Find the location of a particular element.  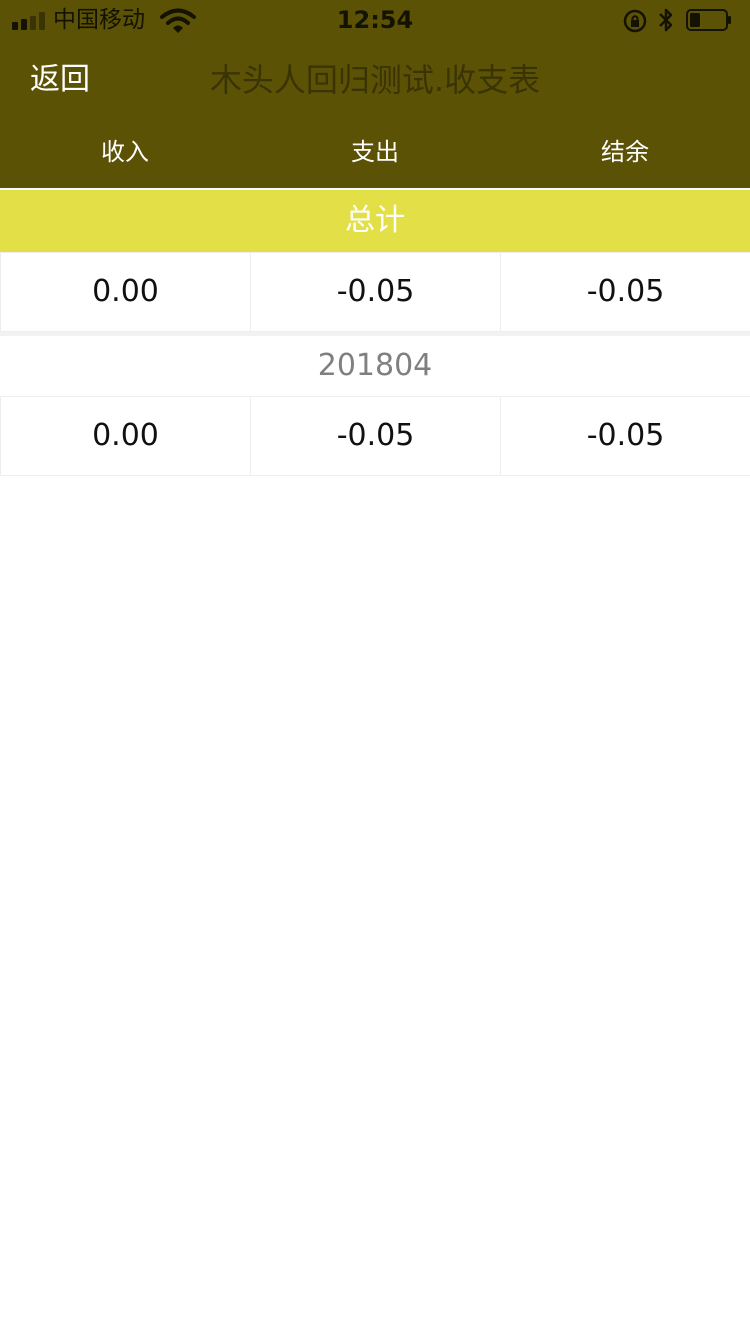

month-expense-cell: -0.05 is located at coordinates (375, 436).